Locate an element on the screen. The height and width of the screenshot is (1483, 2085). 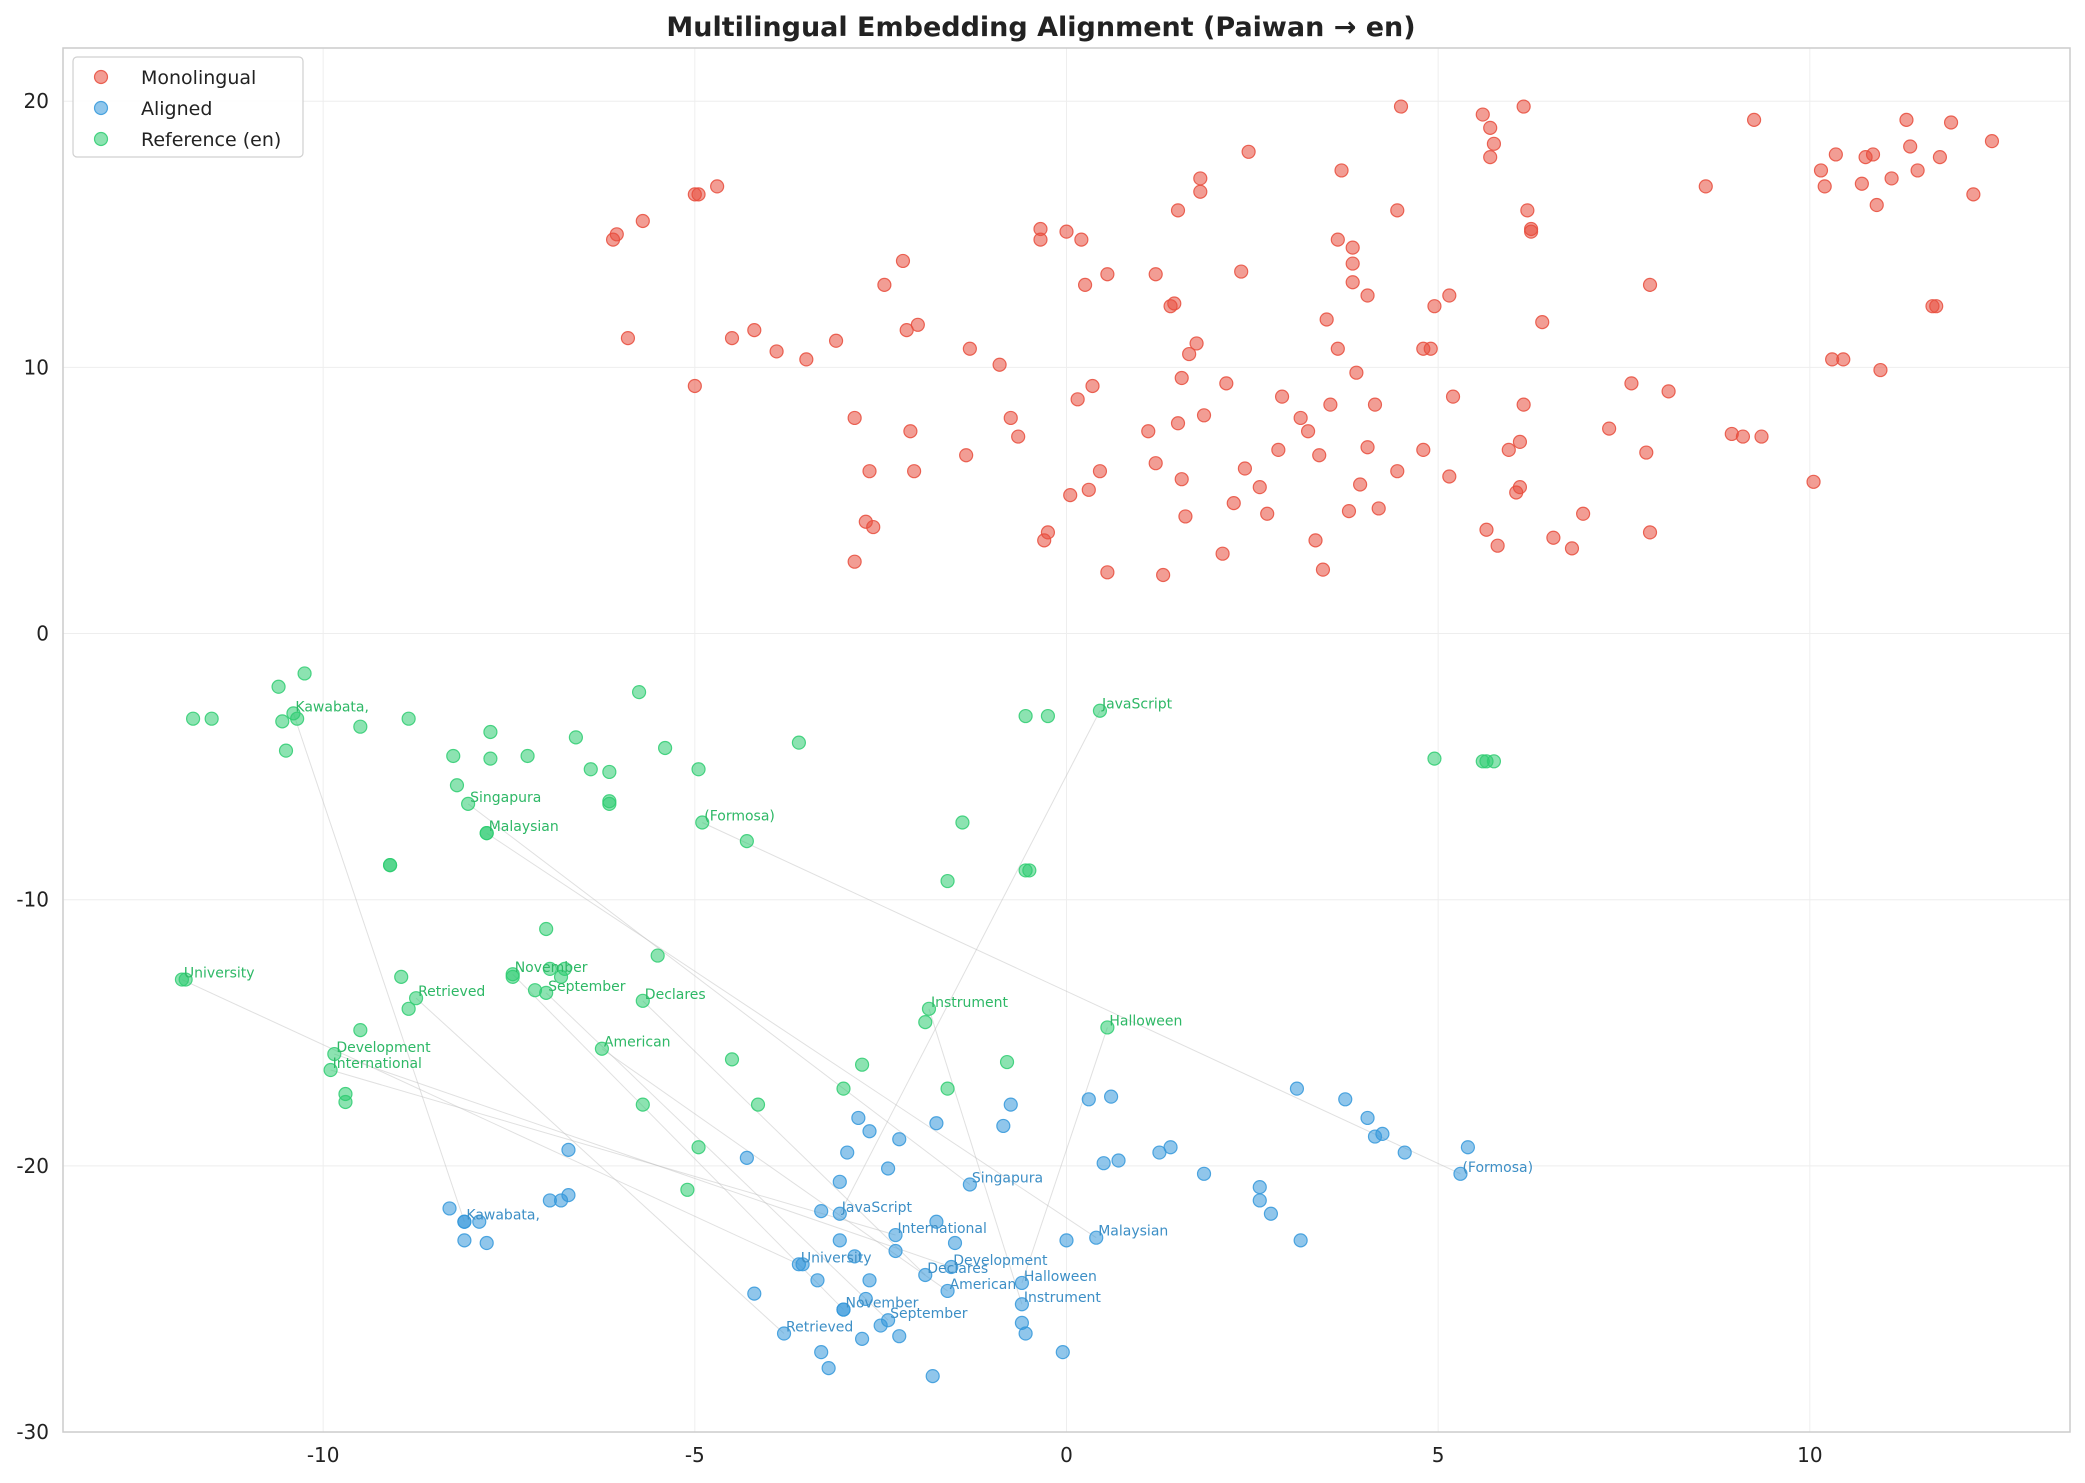
aligned-label: JavaScript is located at coordinates (877, 1208).